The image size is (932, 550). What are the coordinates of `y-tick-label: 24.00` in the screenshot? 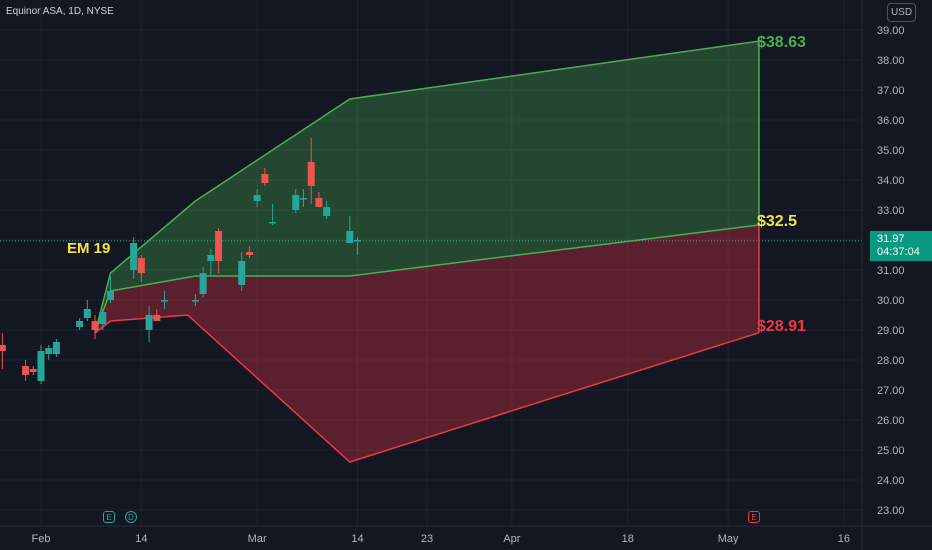 It's located at (891, 481).